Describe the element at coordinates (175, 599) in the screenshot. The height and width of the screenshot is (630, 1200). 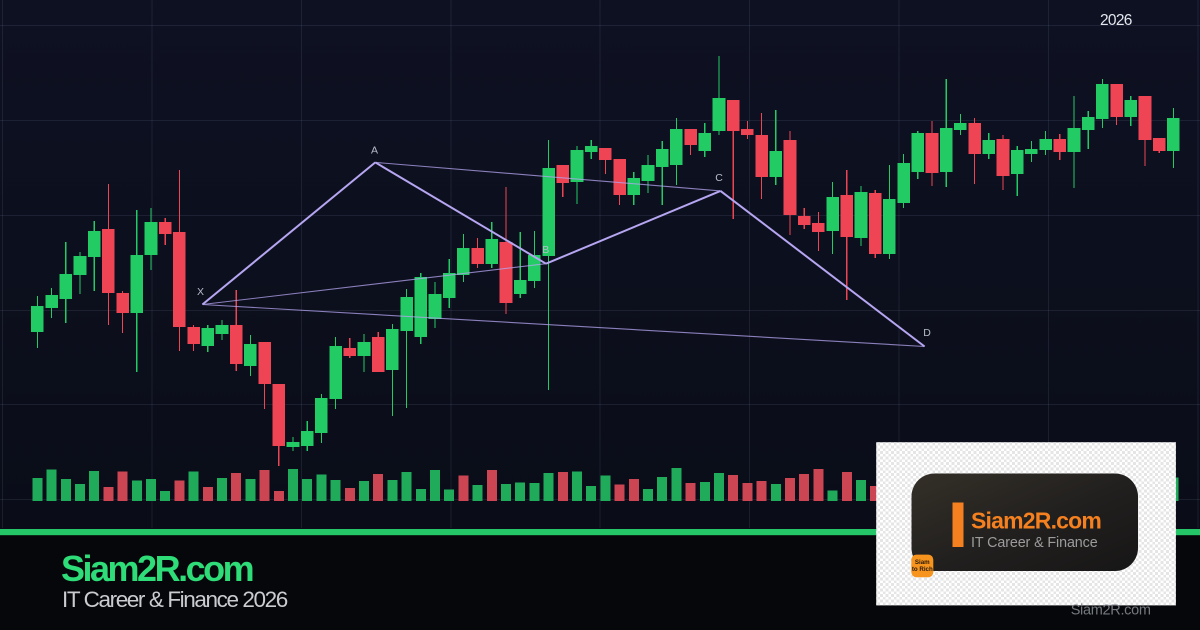
I see `svg-text: IT Career & Finance 2026` at that location.